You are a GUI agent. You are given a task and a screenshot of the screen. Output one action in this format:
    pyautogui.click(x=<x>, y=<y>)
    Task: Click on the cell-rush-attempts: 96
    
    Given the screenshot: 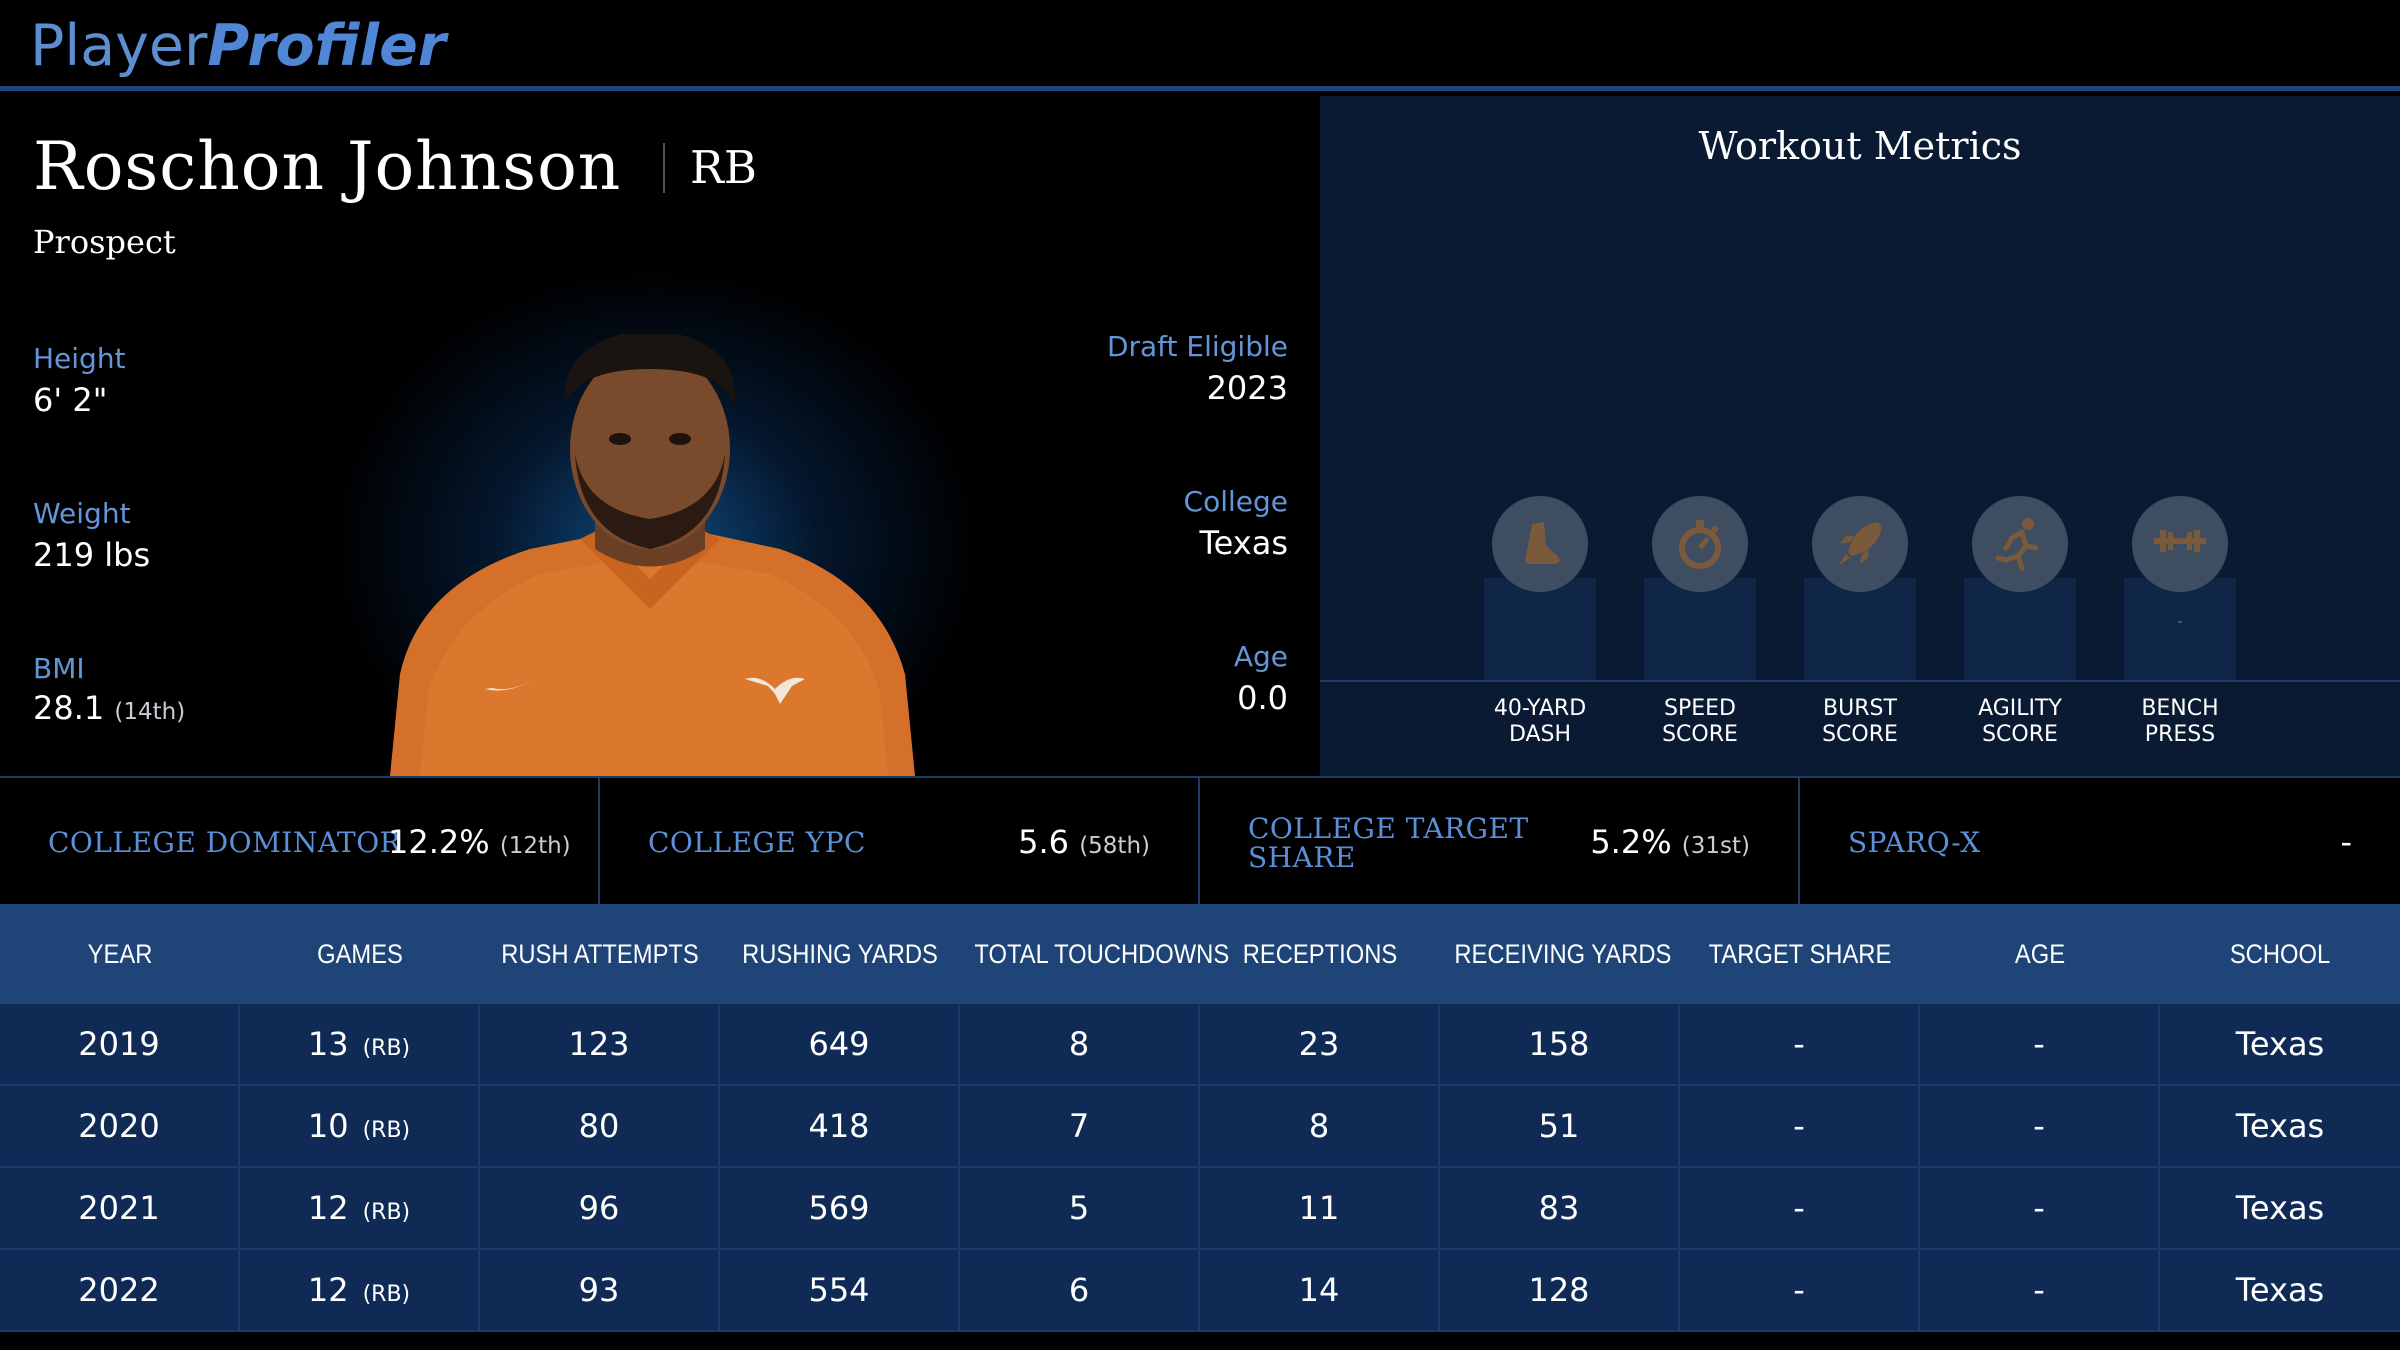 What is the action you would take?
    pyautogui.click(x=600, y=1208)
    